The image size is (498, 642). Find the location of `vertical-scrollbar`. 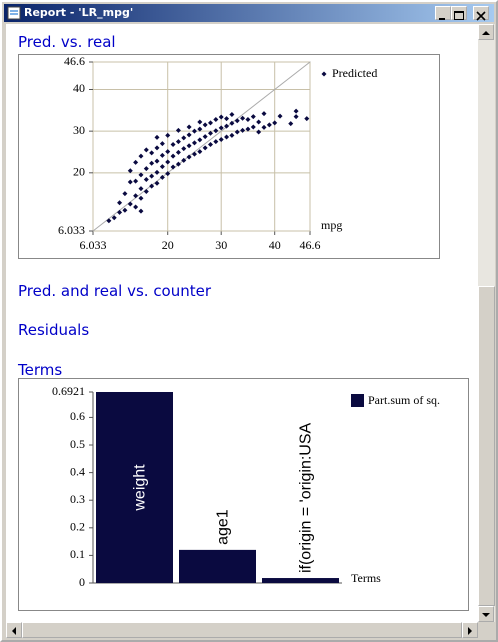

vertical-scrollbar is located at coordinates (486, 323).